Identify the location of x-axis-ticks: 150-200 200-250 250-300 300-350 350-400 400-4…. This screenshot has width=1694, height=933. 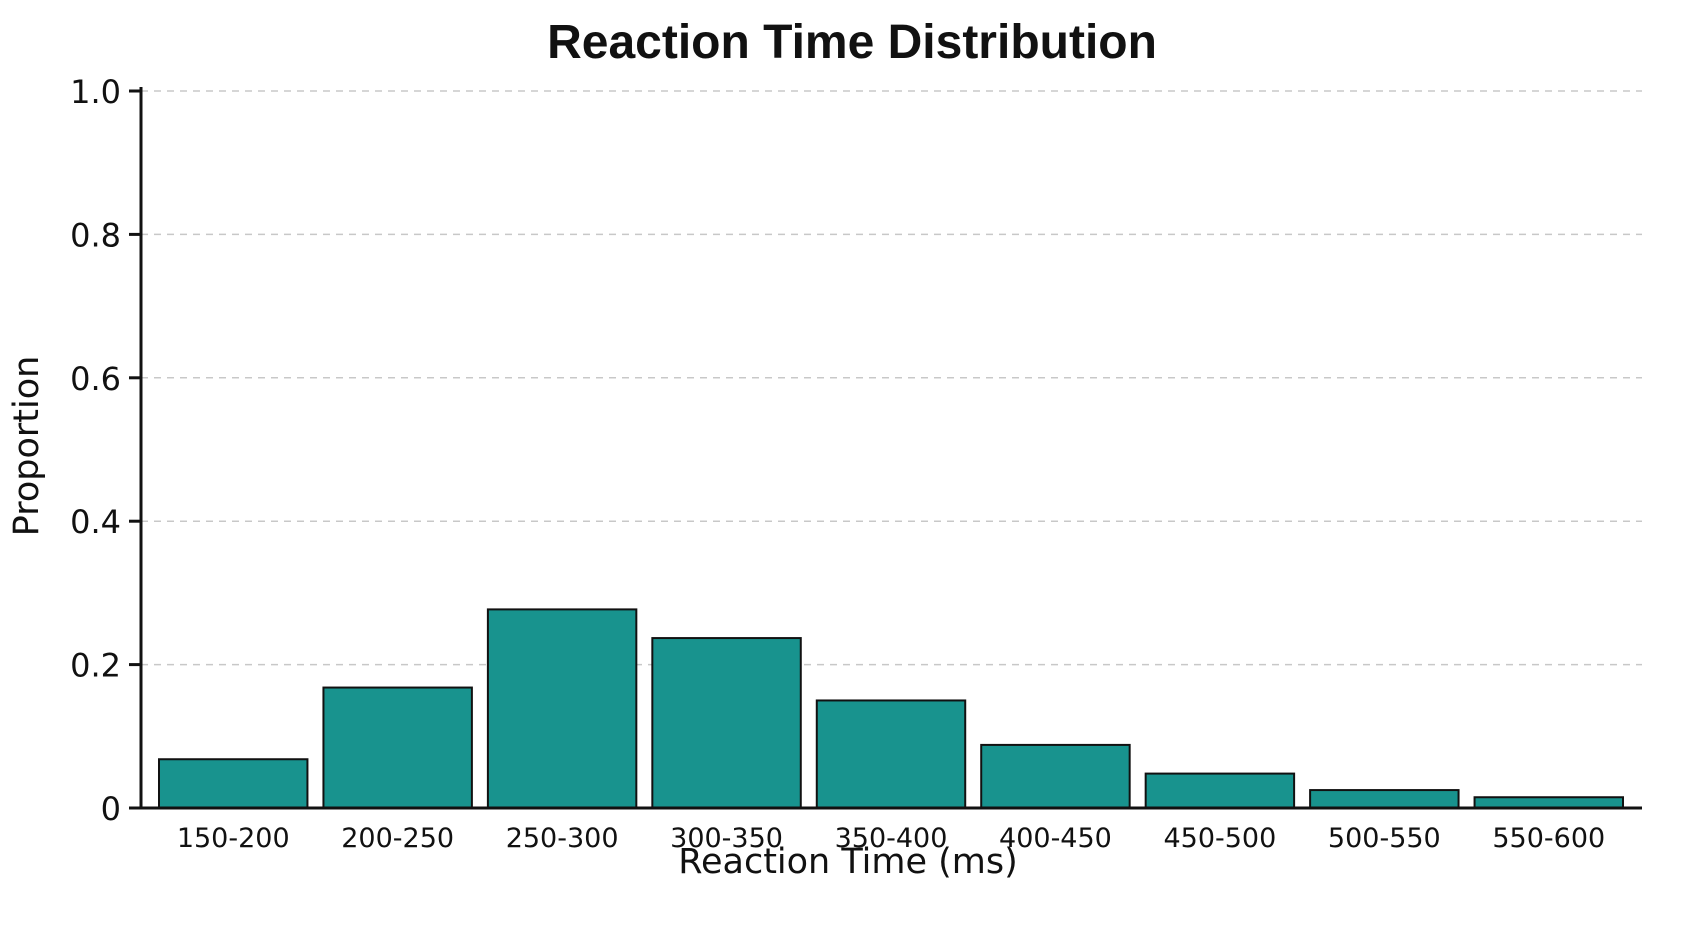
(891, 838).